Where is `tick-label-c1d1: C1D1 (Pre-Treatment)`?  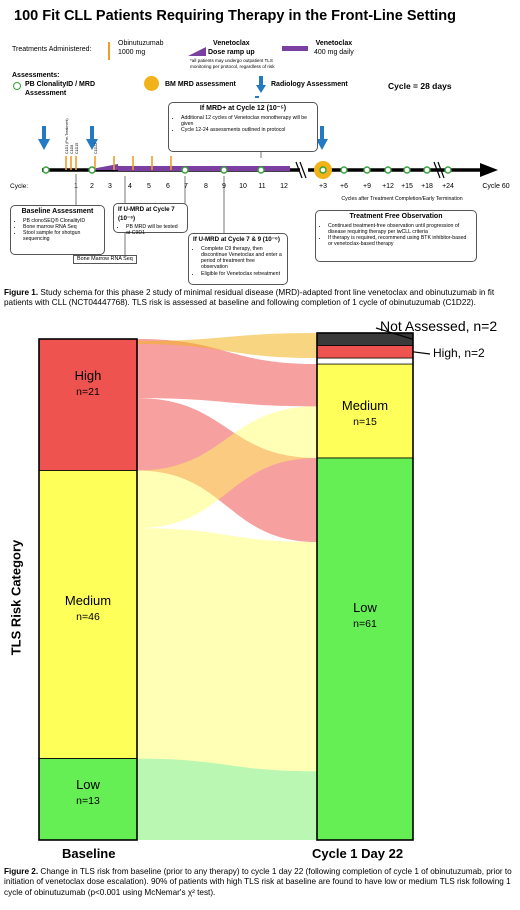
tick-label-c1d1: C1D1 (Pre-Treatment) is located at coordinates (67, 136).